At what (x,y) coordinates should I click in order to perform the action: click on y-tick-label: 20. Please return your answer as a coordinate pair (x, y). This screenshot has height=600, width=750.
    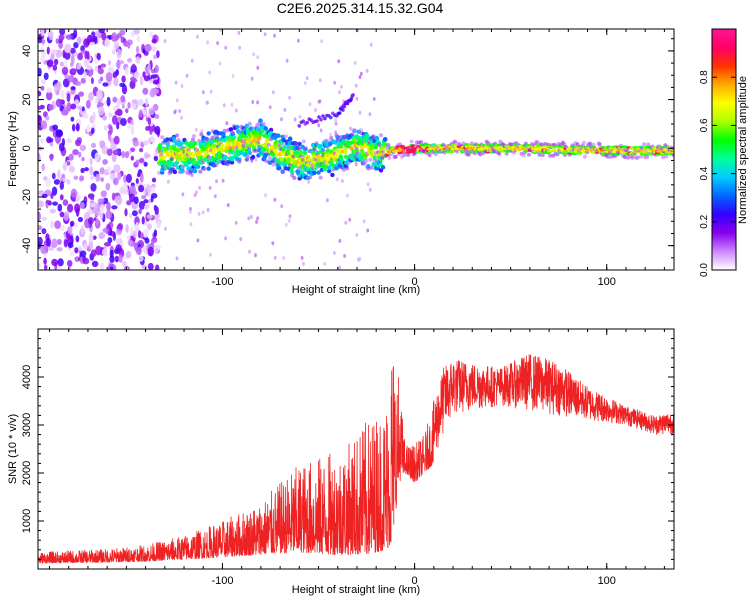
    Looking at the image, I should click on (27, 99).